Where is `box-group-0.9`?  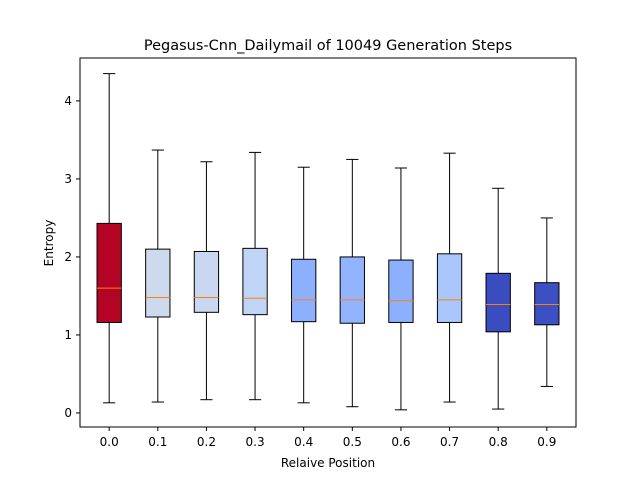
box-group-0.9 is located at coordinates (547, 302).